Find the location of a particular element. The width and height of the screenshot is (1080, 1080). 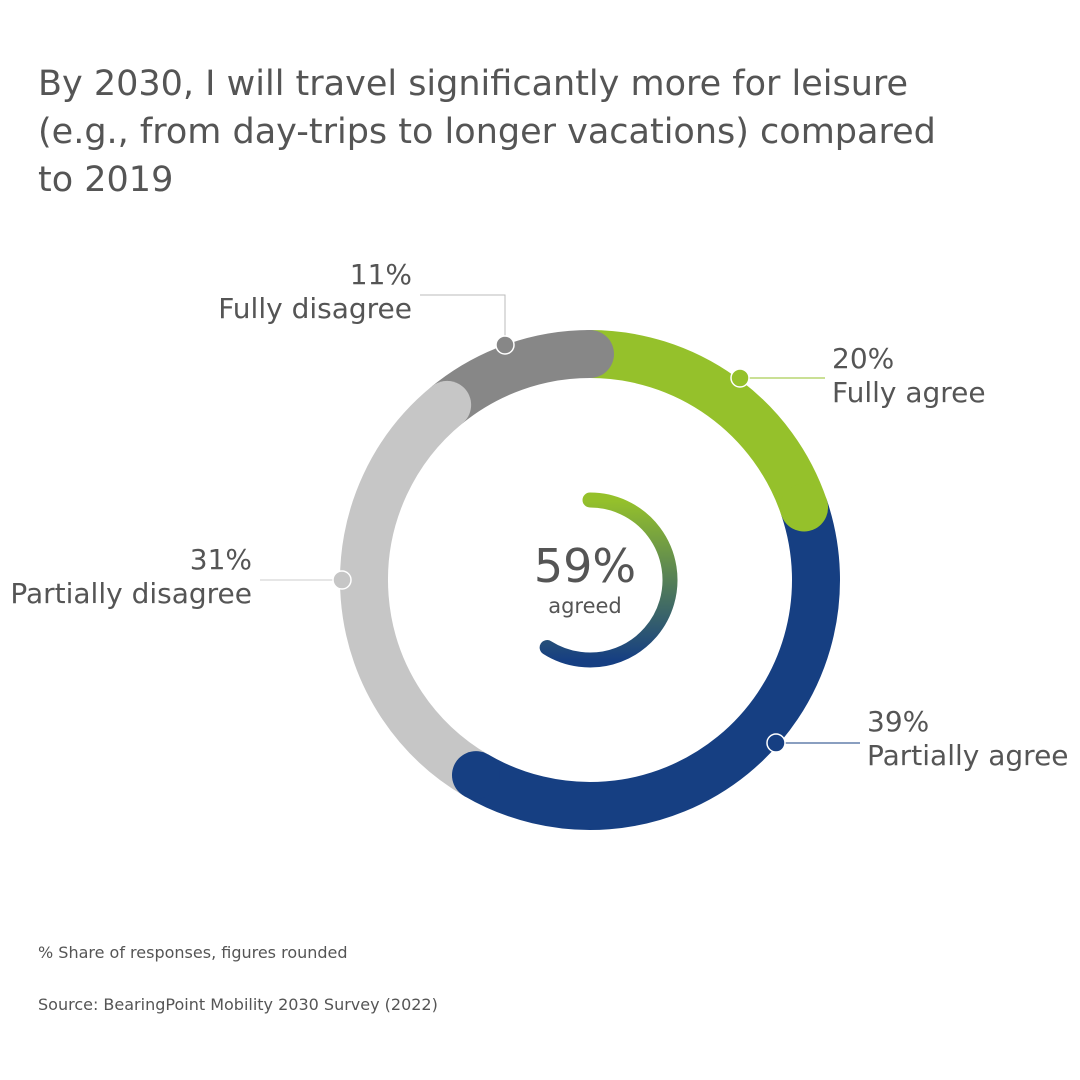

label-partially-disagree: 31% Partially disagree is located at coordinates (131, 577).